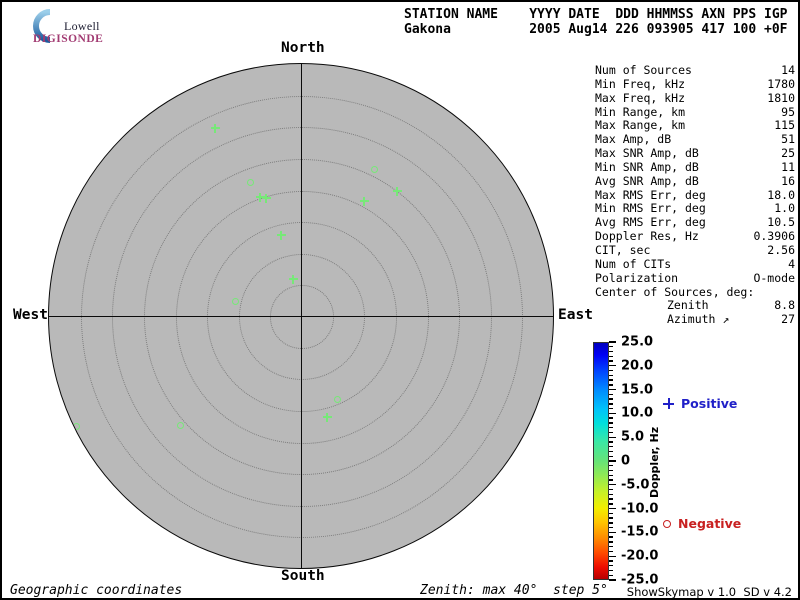 This screenshot has width=800, height=600. I want to click on param-label: CIT, sec, so click(623, 249).